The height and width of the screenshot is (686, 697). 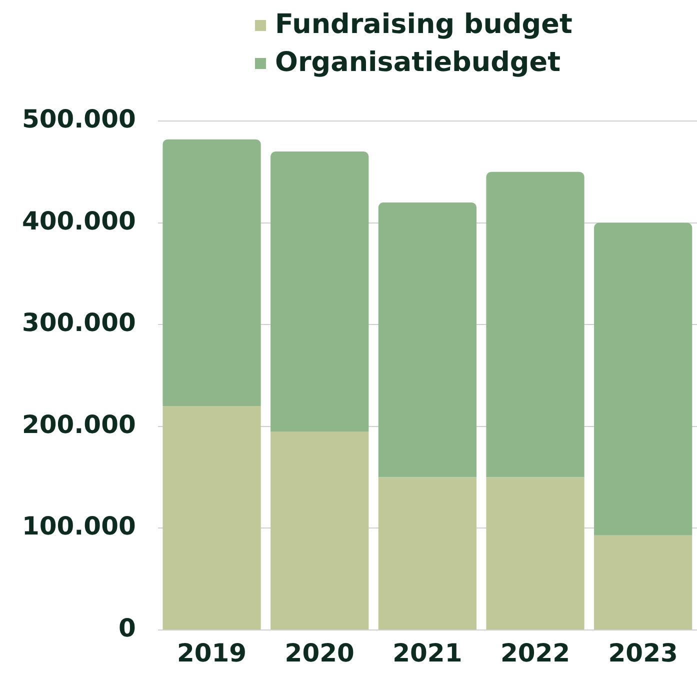 What do you see at coordinates (211, 653) in the screenshot?
I see `x-tick-label: 2019` at bounding box center [211, 653].